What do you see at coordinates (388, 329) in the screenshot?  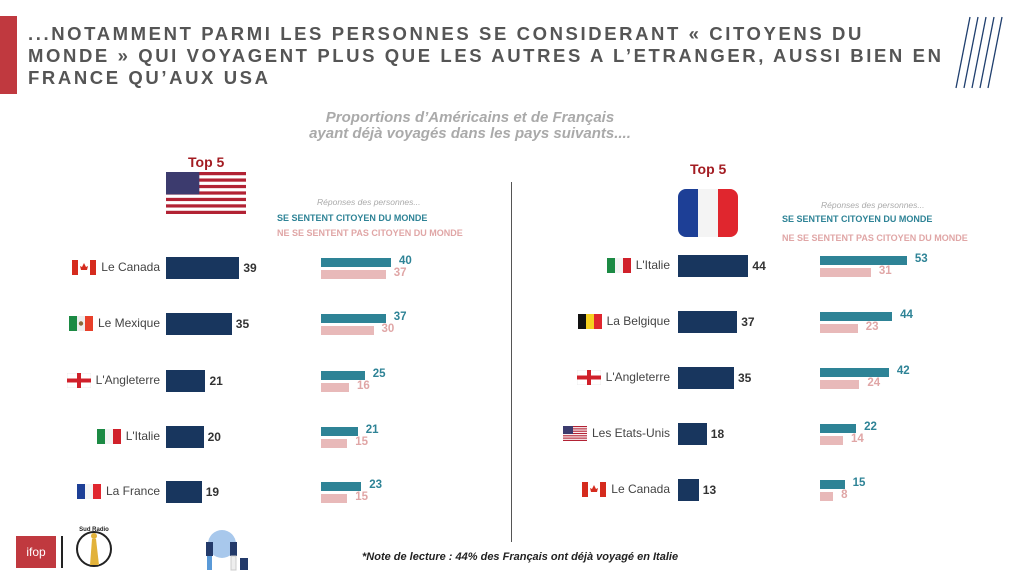 I see `non-citizen-bar-value: 30` at bounding box center [388, 329].